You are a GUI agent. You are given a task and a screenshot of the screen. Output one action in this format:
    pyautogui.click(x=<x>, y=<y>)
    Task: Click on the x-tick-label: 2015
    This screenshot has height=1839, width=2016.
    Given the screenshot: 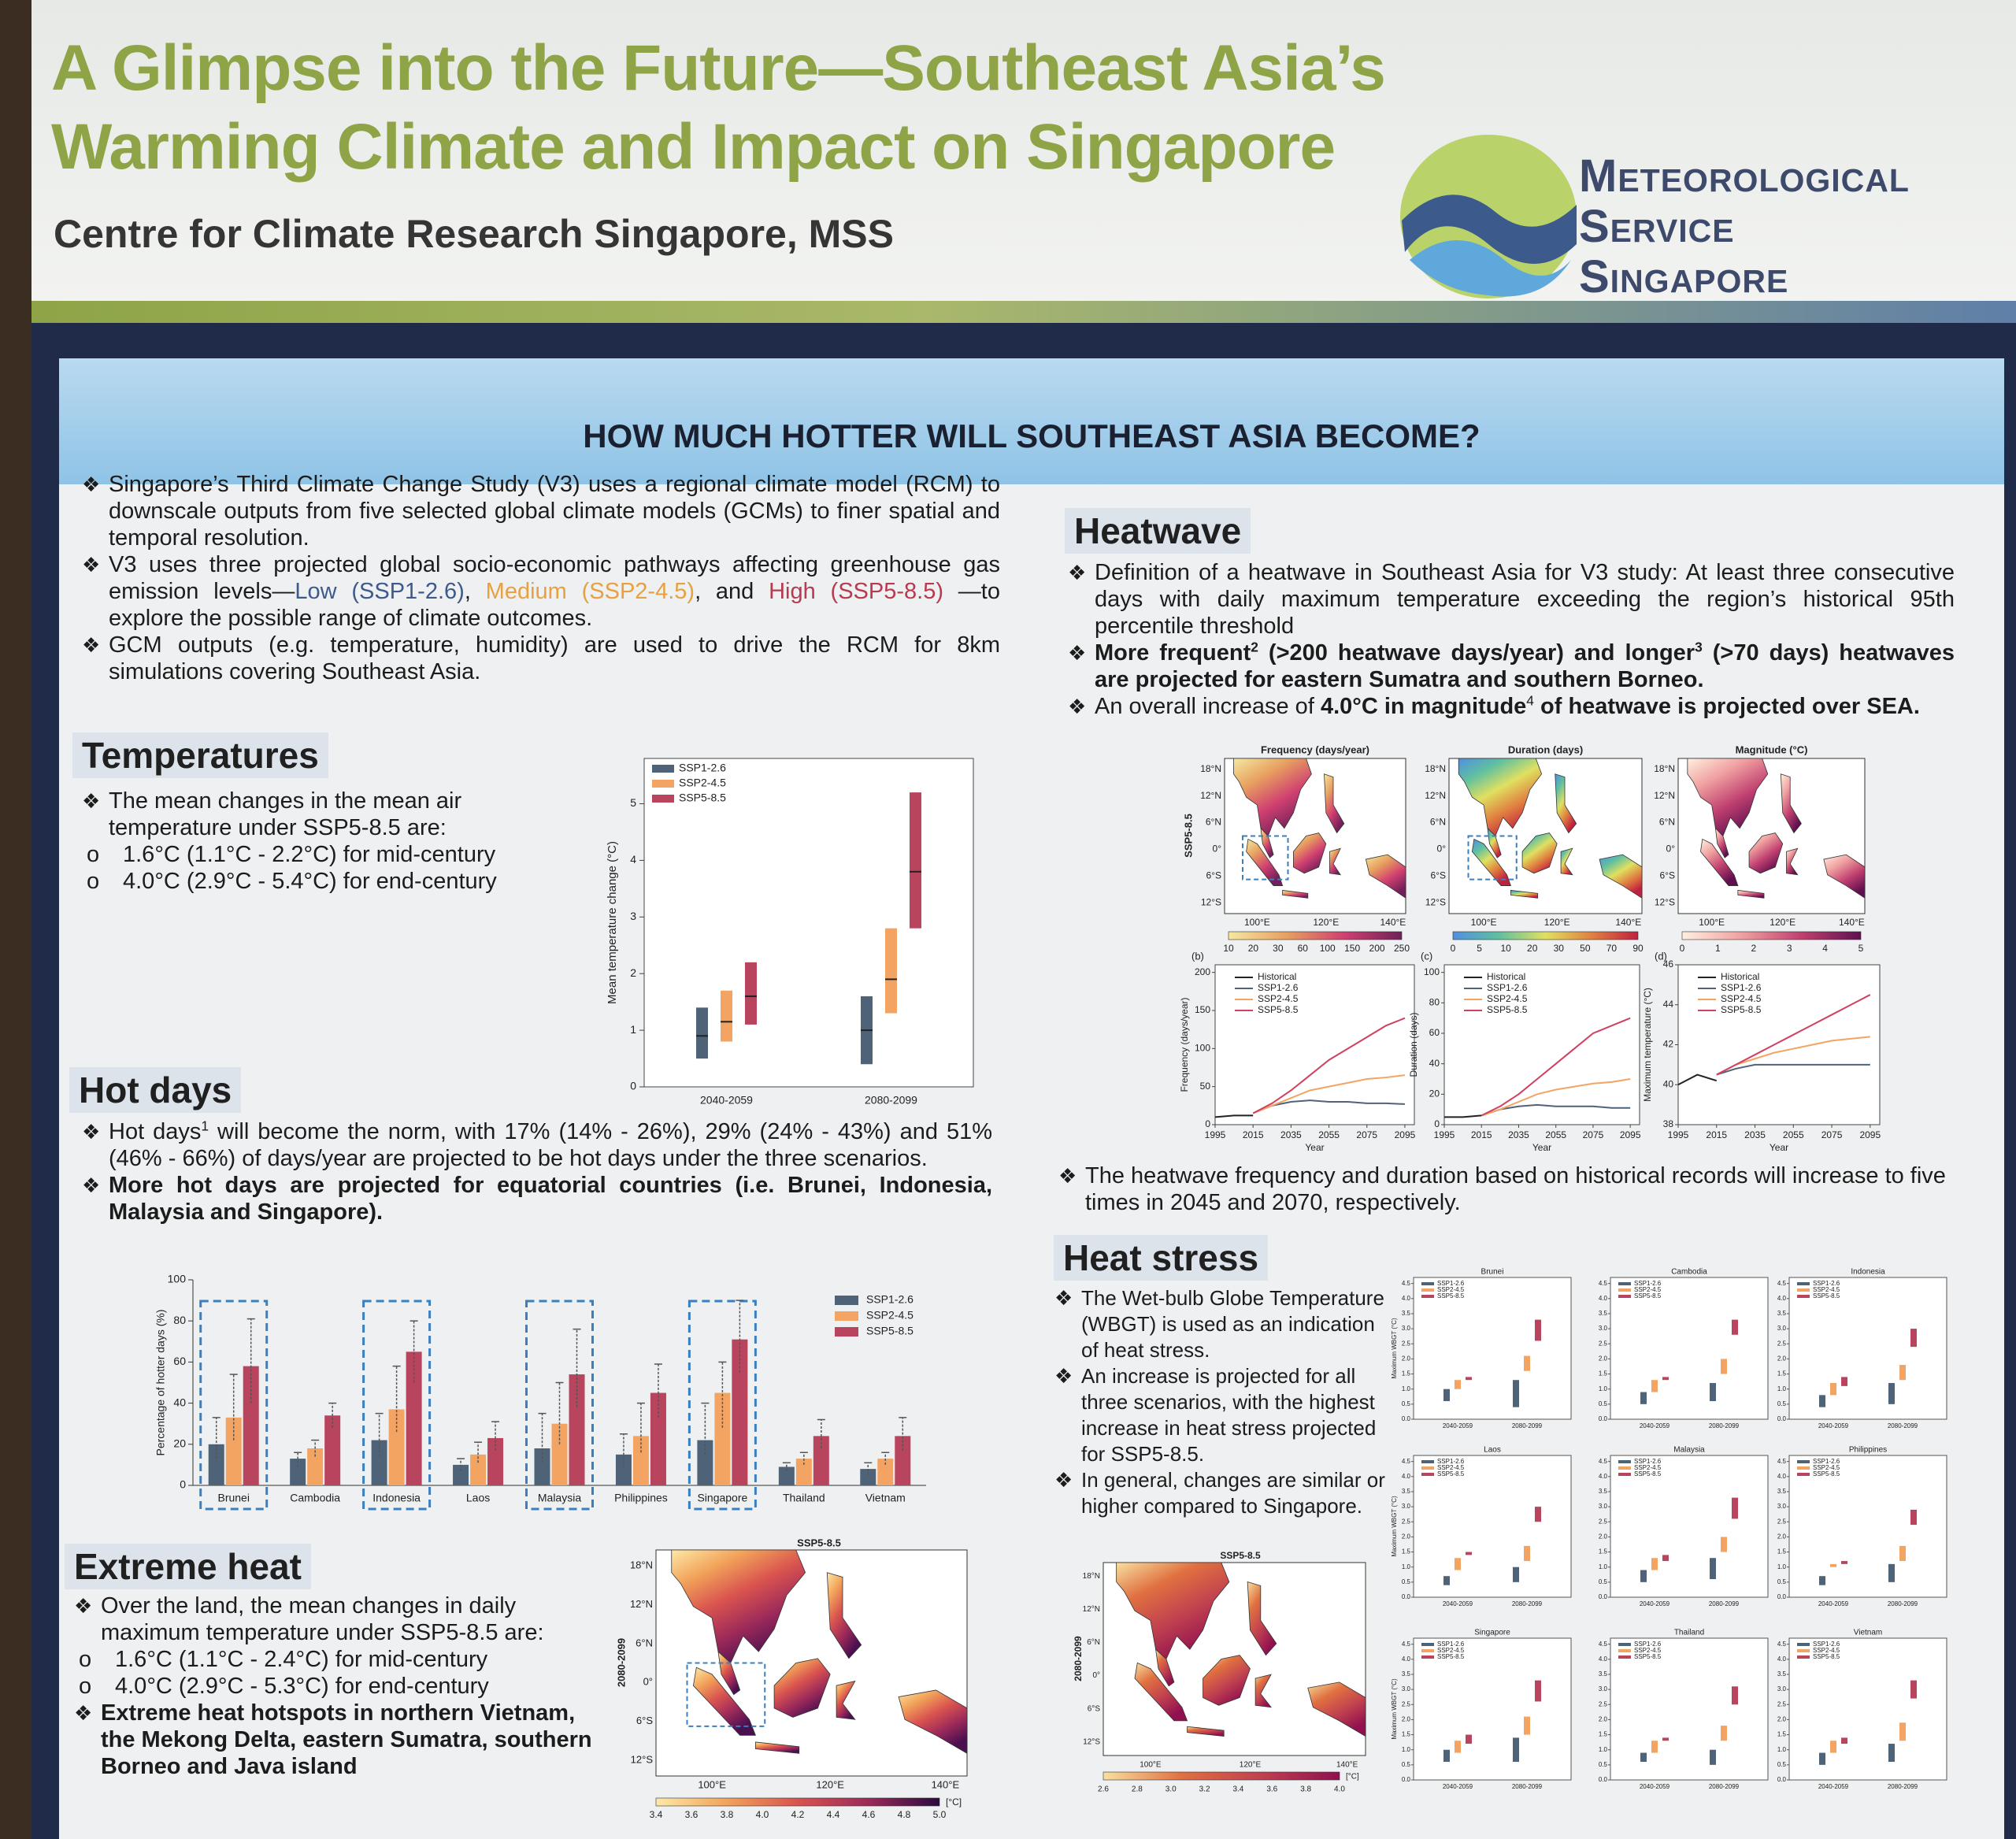 What is the action you would take?
    pyautogui.click(x=1716, y=1134)
    